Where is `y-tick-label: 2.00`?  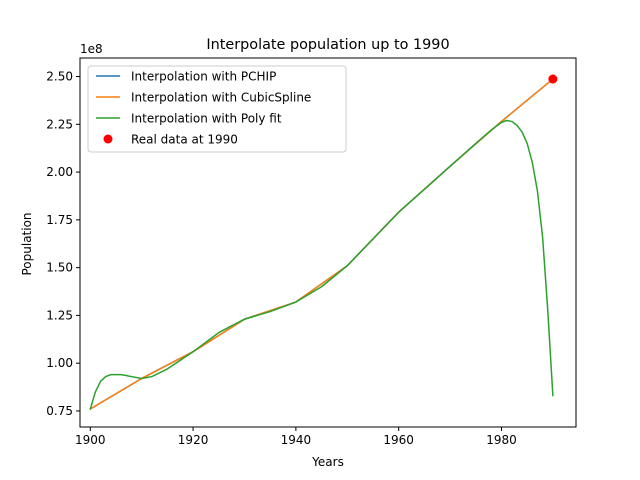
y-tick-label: 2.00 is located at coordinates (59, 172).